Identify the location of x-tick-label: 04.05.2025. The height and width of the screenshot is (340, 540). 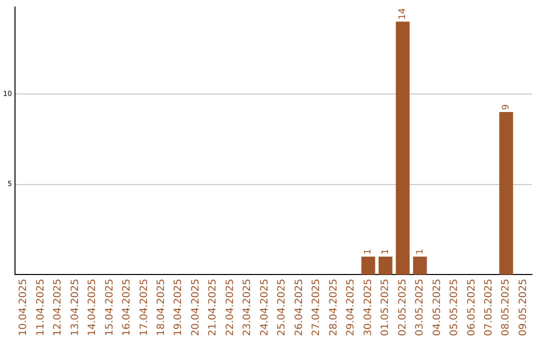
(437, 307).